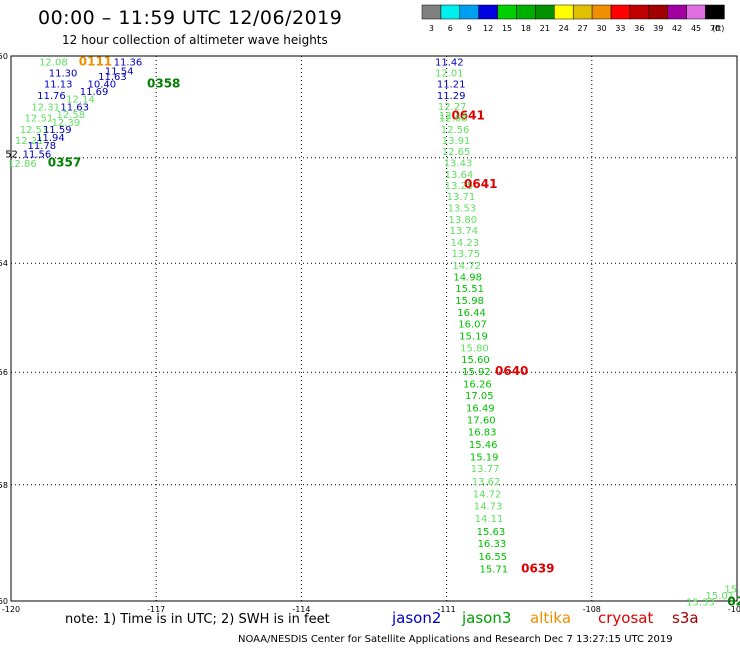  Describe the element at coordinates (583, 28) in the screenshot. I see `legend-tick-label: 27` at that location.